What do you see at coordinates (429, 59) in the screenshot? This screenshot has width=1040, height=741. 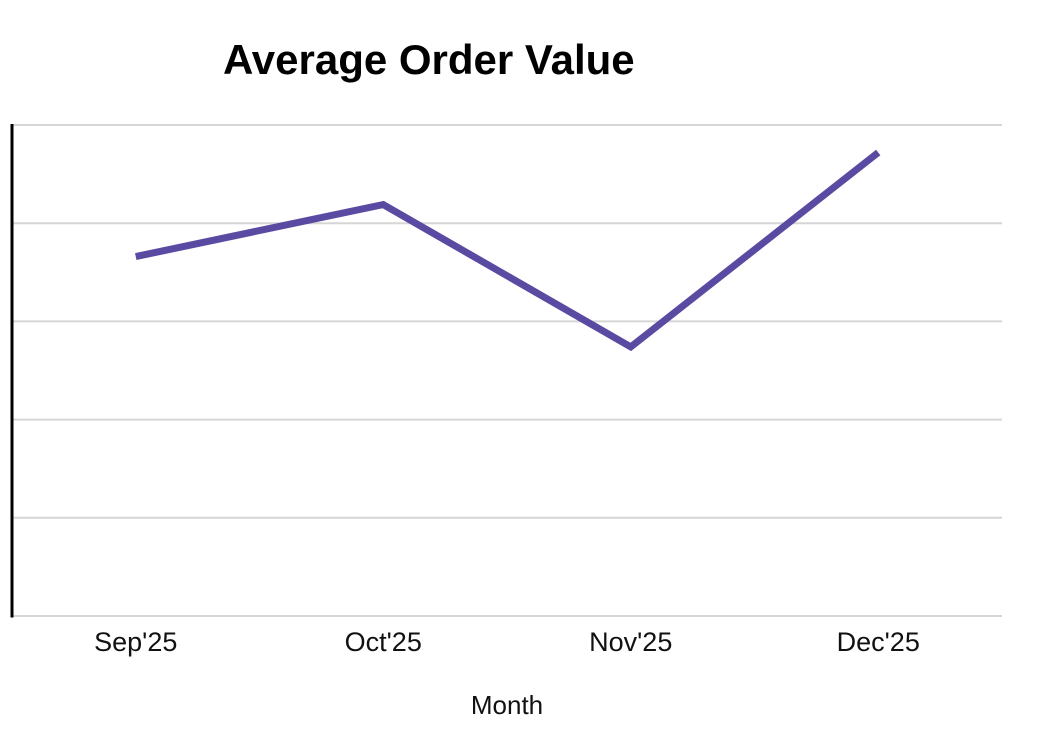 I see `chart-title: Average Order Value` at bounding box center [429, 59].